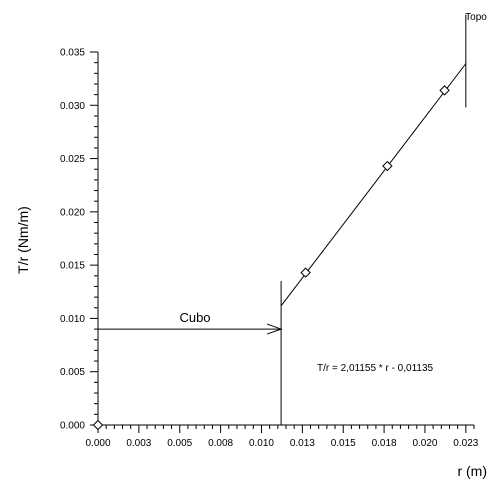 The image size is (493, 481). I want to click on x-tick-label: 0.000, so click(97, 443).